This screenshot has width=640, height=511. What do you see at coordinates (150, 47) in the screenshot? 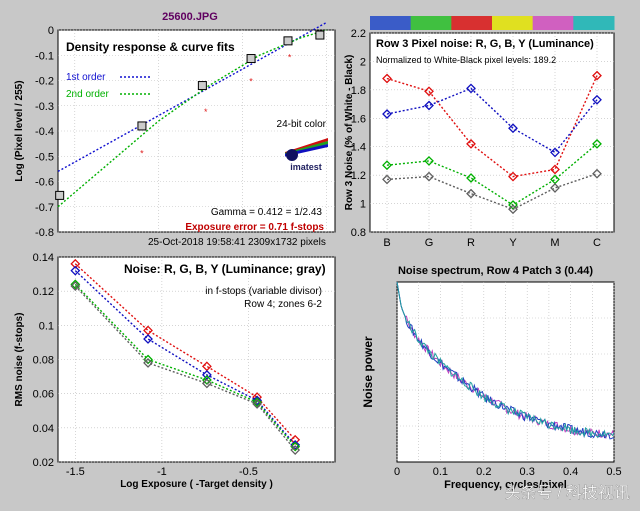
I see `density-title: Density response & curve fits` at bounding box center [150, 47].